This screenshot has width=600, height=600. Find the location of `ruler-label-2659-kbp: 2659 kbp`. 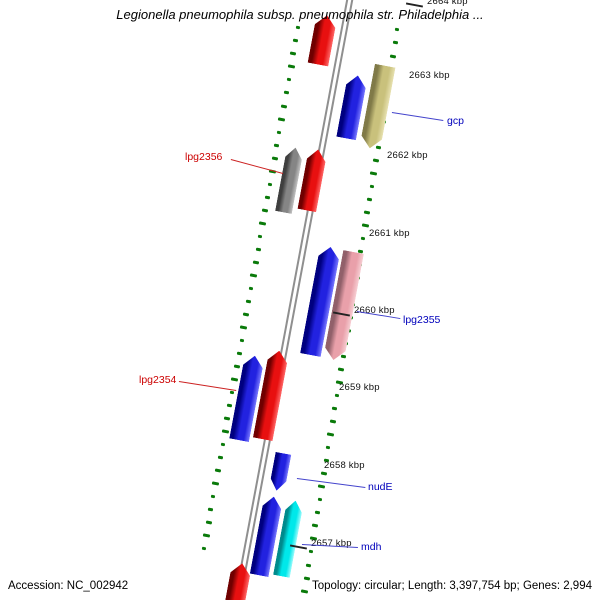

ruler-label-2659-kbp: 2659 kbp is located at coordinates (359, 387).